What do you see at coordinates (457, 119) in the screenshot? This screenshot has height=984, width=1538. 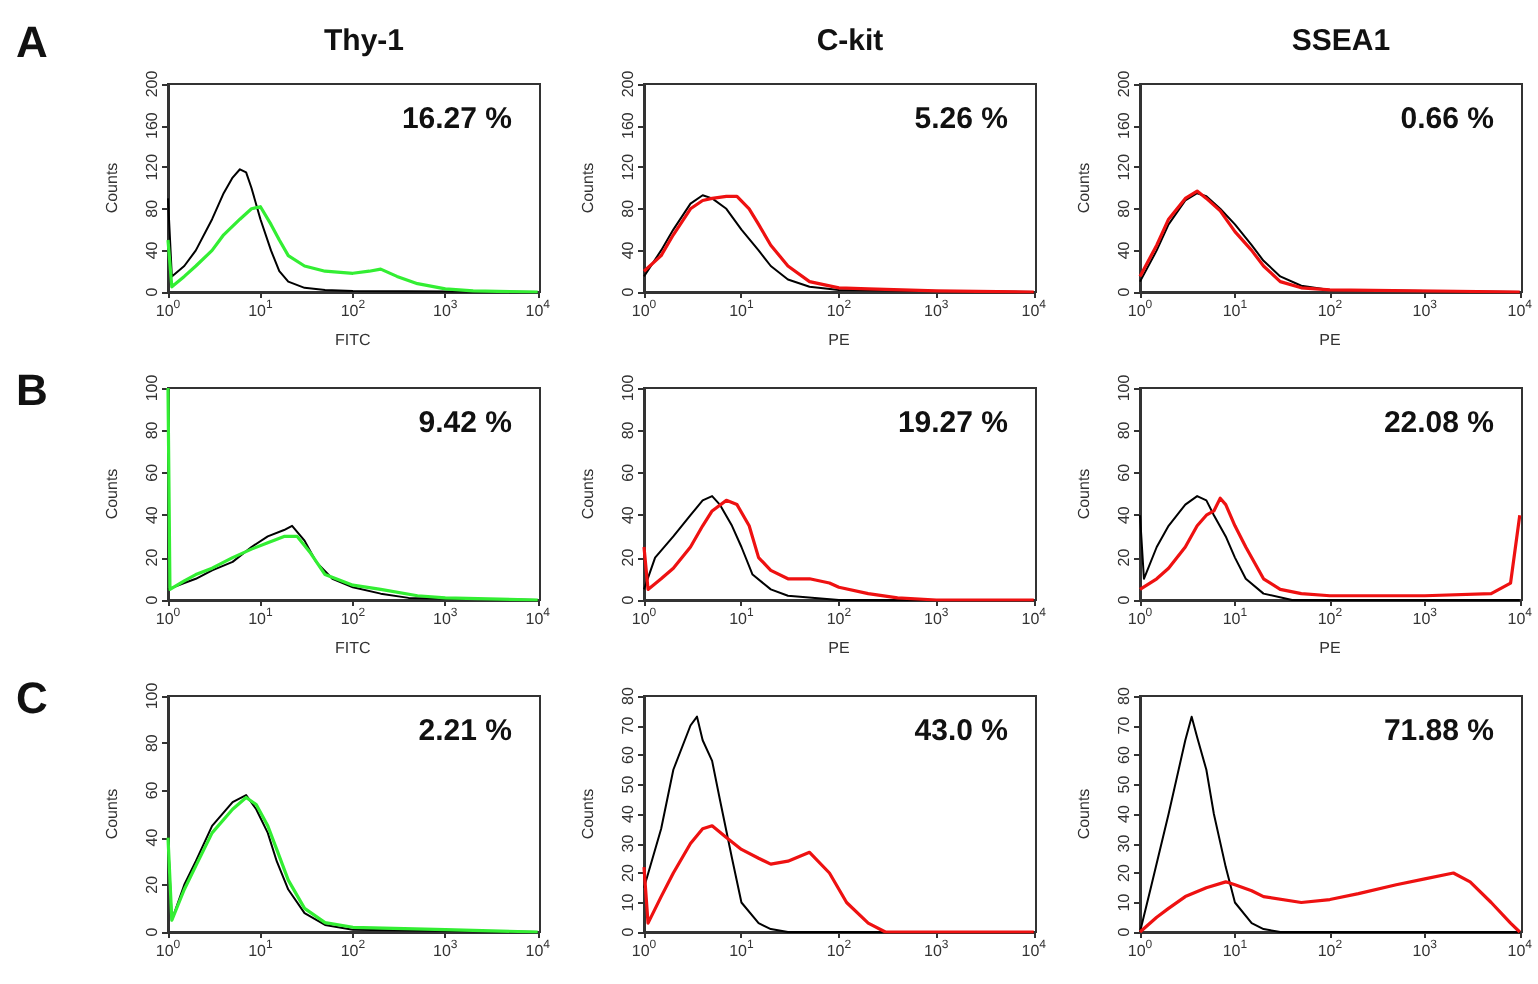 I see `annotation: 16.27 %` at bounding box center [457, 119].